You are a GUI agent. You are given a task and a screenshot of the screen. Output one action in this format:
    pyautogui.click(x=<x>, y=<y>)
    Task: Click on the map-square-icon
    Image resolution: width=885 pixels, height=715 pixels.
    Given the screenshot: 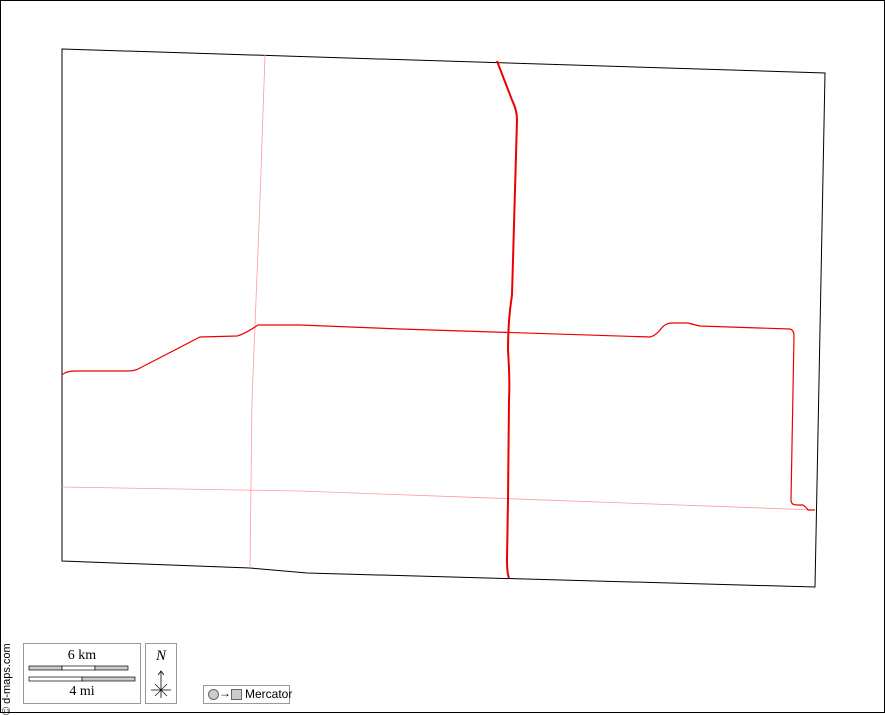 What is the action you would take?
    pyautogui.click(x=236, y=694)
    